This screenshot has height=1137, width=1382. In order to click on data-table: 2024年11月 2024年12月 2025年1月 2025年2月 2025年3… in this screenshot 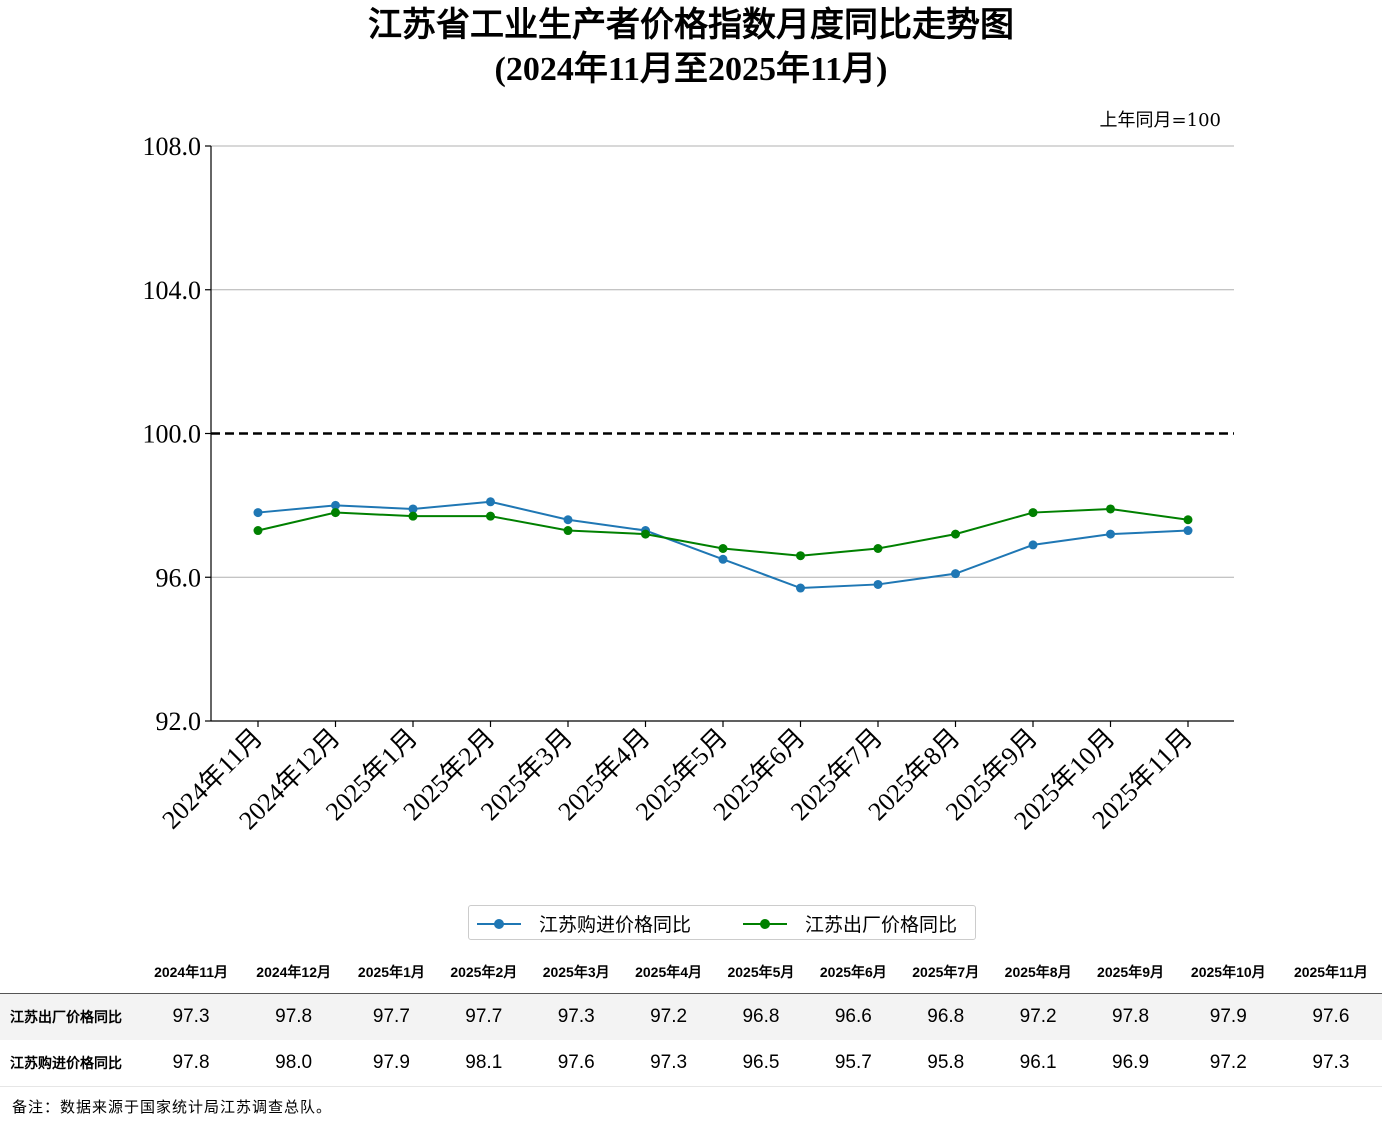, I will do `click(691, 1019)`.